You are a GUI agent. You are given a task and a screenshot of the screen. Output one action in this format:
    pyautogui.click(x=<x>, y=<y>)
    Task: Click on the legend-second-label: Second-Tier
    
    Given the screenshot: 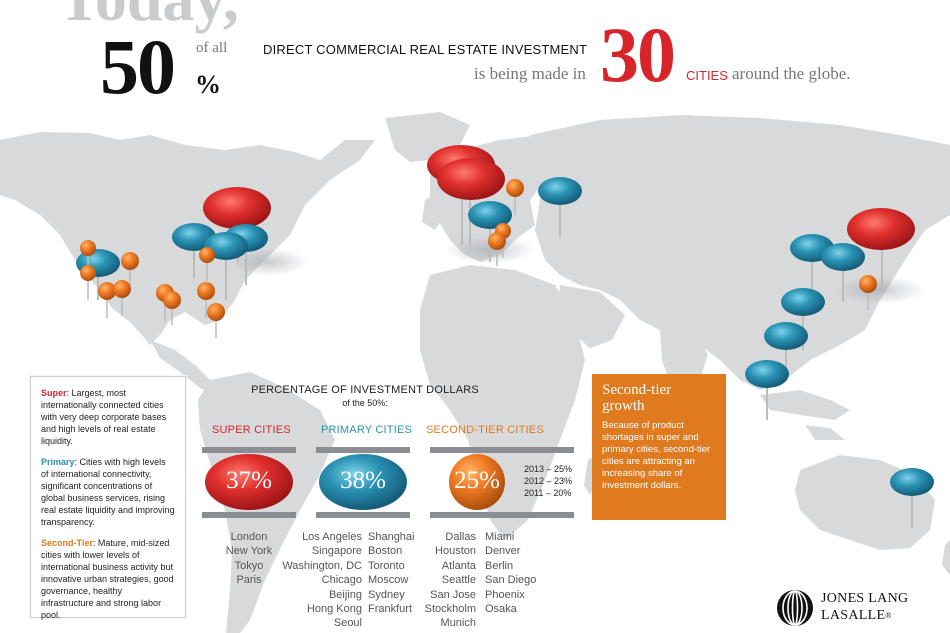 What is the action you would take?
    pyautogui.click(x=67, y=543)
    